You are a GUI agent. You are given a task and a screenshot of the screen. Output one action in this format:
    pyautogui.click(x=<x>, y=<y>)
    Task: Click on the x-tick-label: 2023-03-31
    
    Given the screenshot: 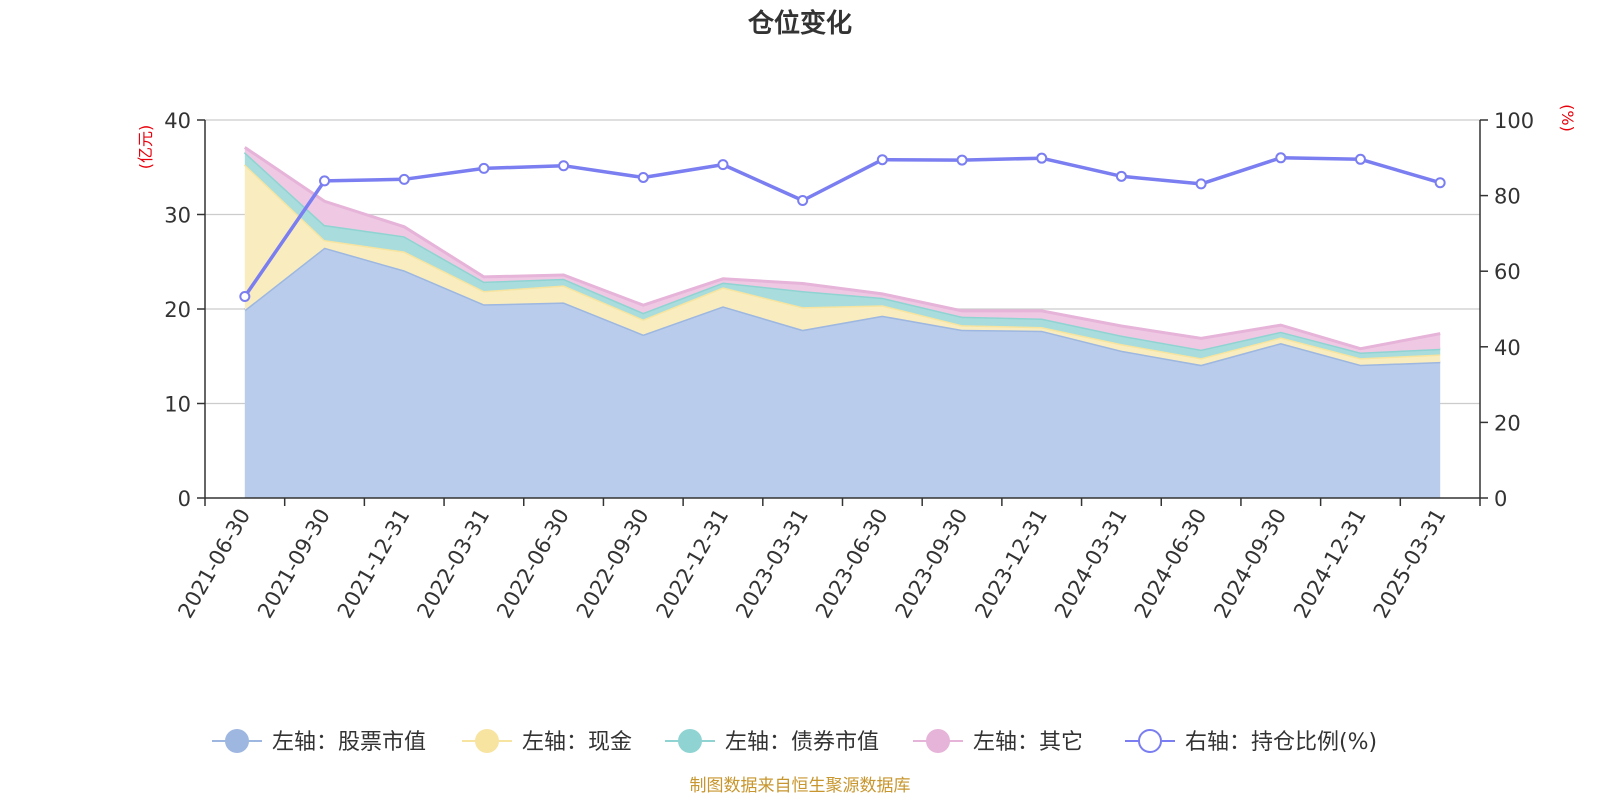 What is the action you would take?
    pyautogui.click(x=772, y=564)
    